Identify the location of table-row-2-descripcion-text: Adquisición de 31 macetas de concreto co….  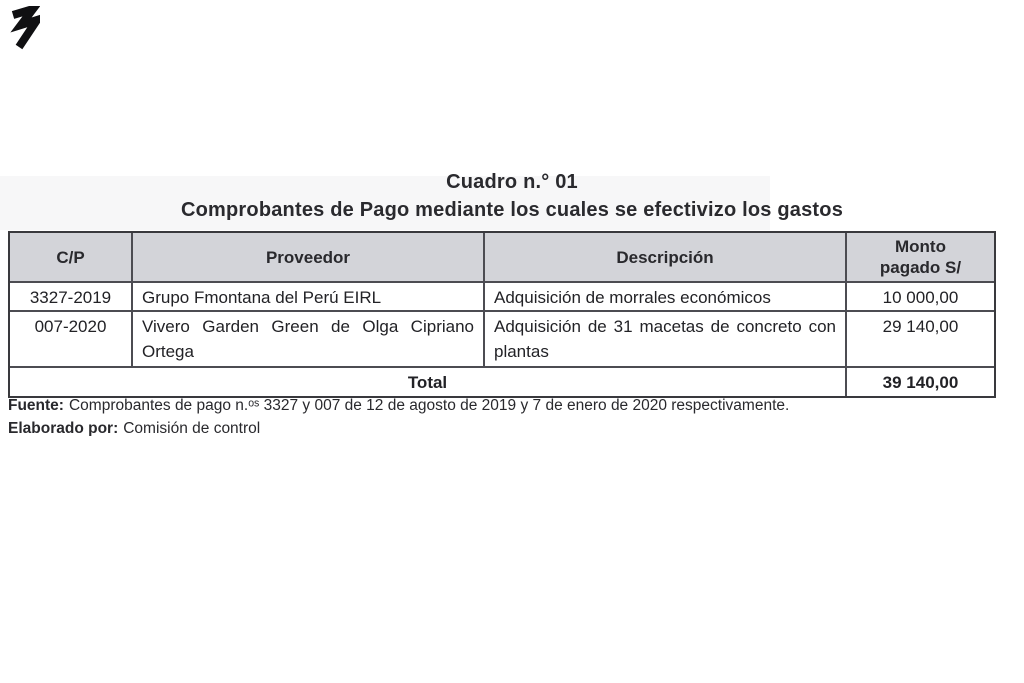
(665, 339).